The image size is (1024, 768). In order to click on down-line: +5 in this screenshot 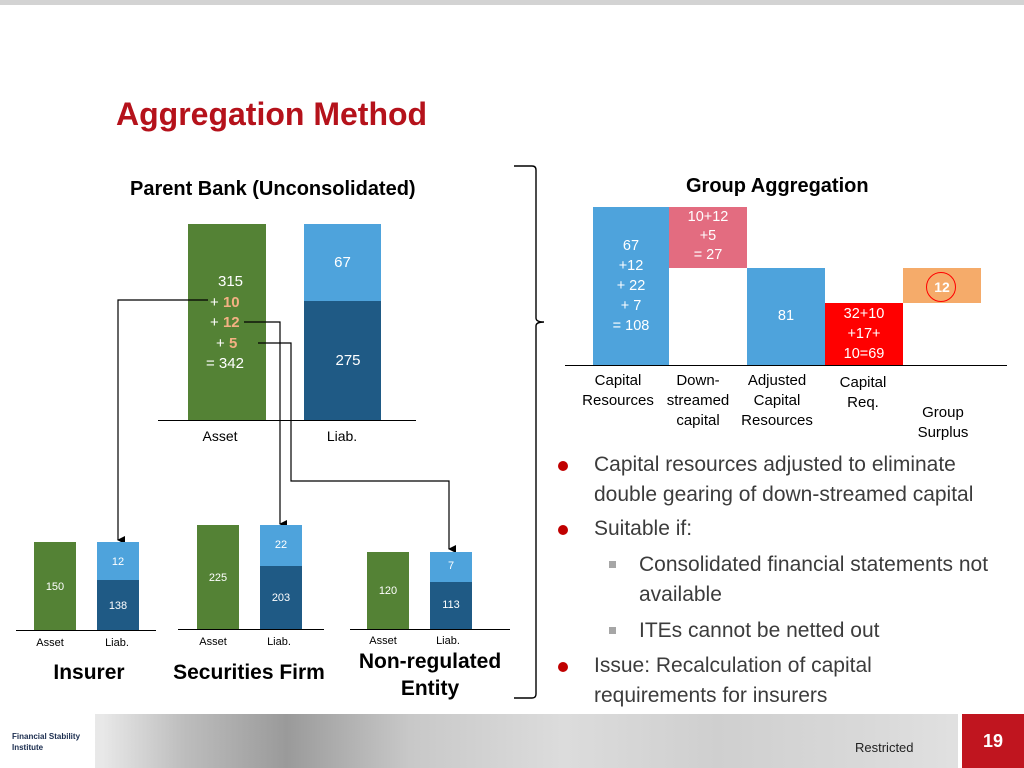, I will do `click(708, 236)`.